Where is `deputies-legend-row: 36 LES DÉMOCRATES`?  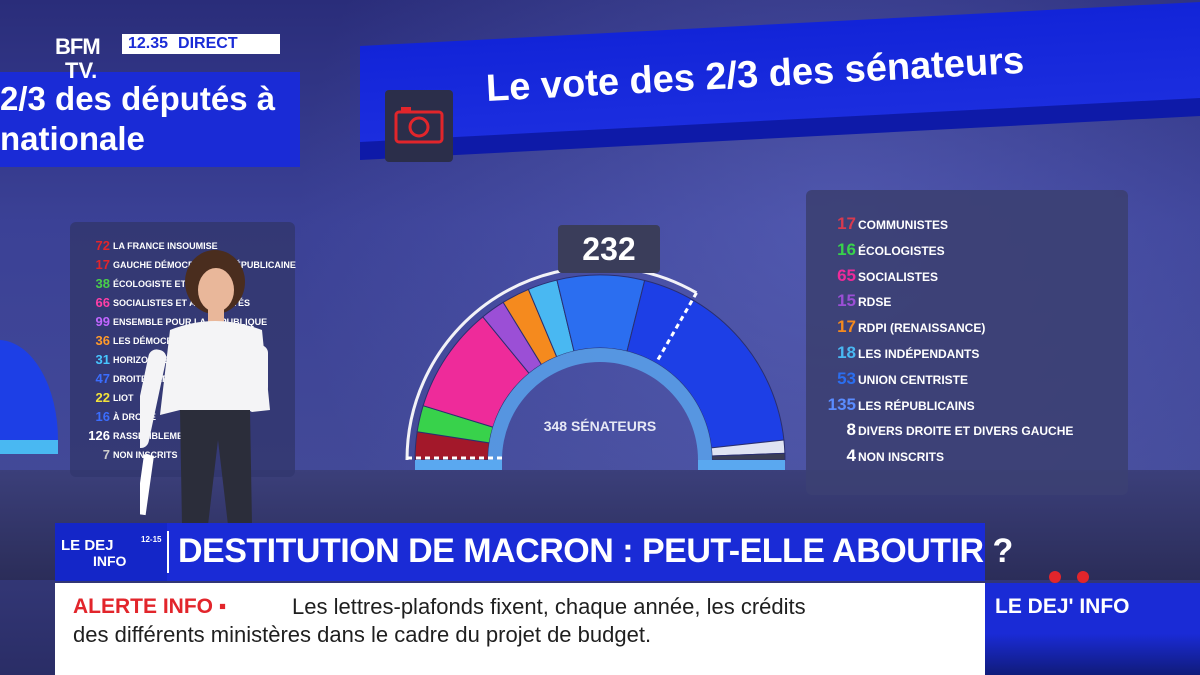 deputies-legend-row: 36 LES DÉMOCRATES is located at coordinates (142, 340).